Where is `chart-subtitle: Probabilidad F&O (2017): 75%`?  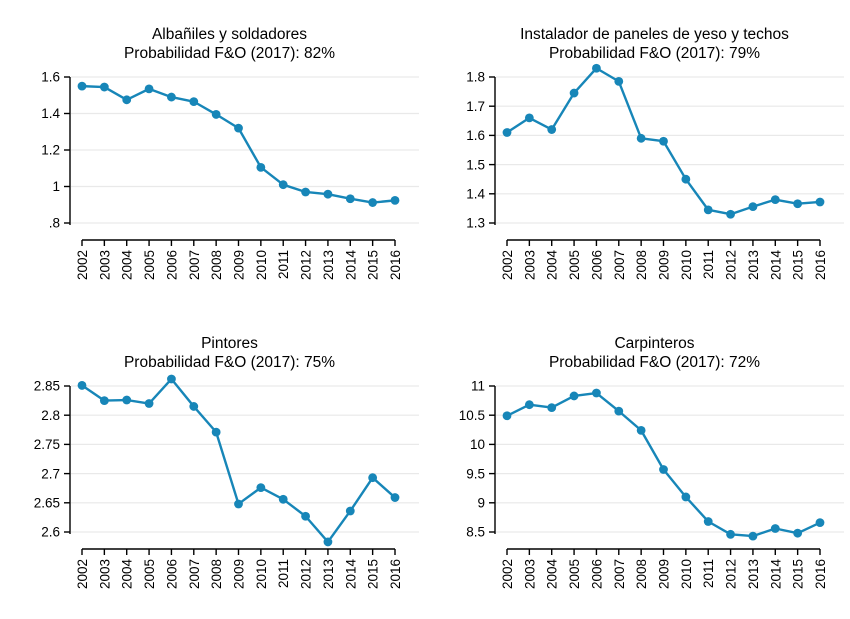 chart-subtitle: Probabilidad F&O (2017): 75% is located at coordinates (229, 363).